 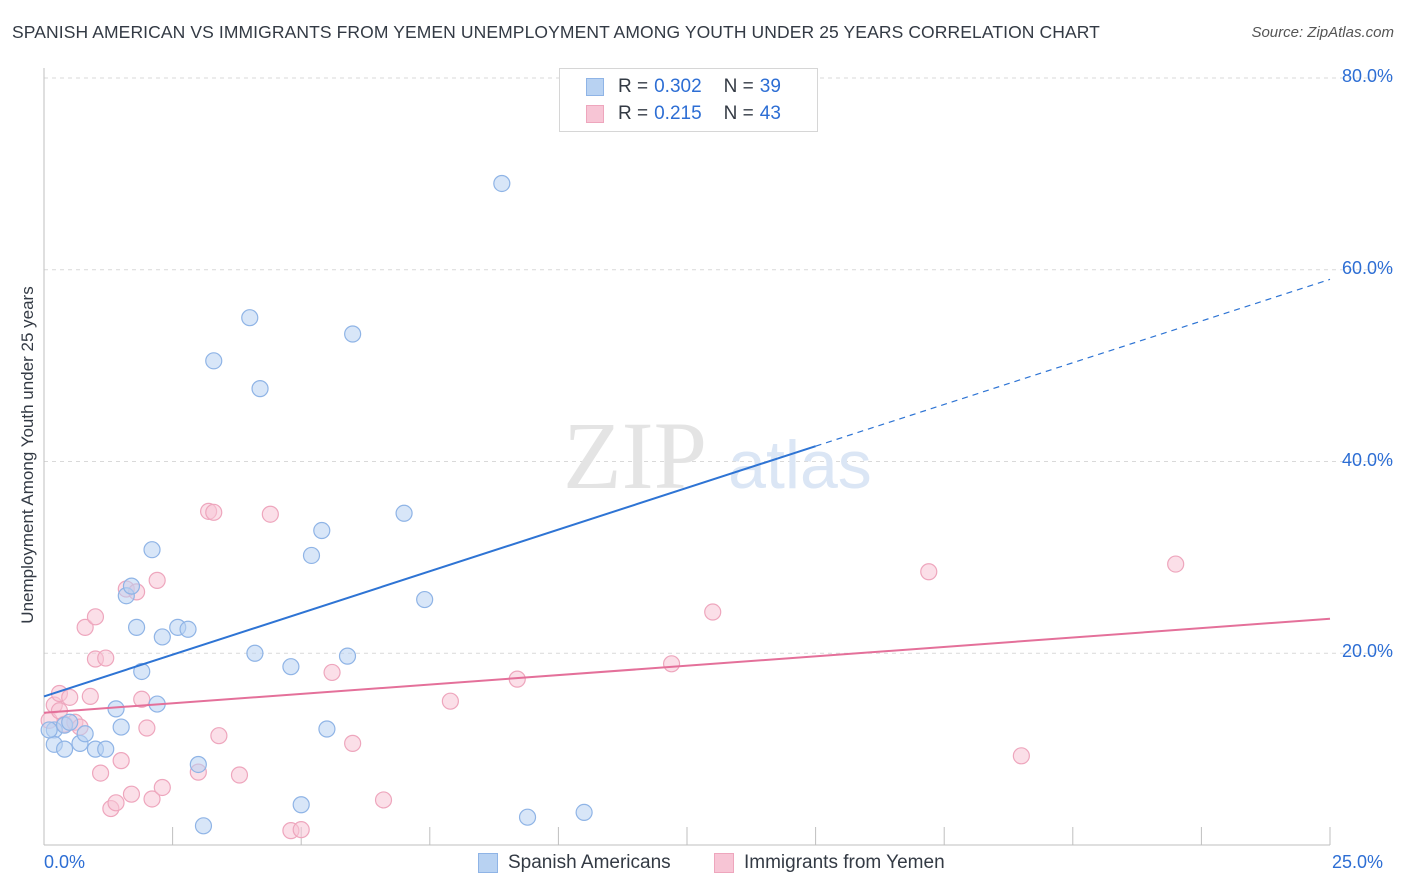 What do you see at coordinates (1367, 267) in the screenshot?
I see `y-tick-label: 60.0%` at bounding box center [1367, 267].